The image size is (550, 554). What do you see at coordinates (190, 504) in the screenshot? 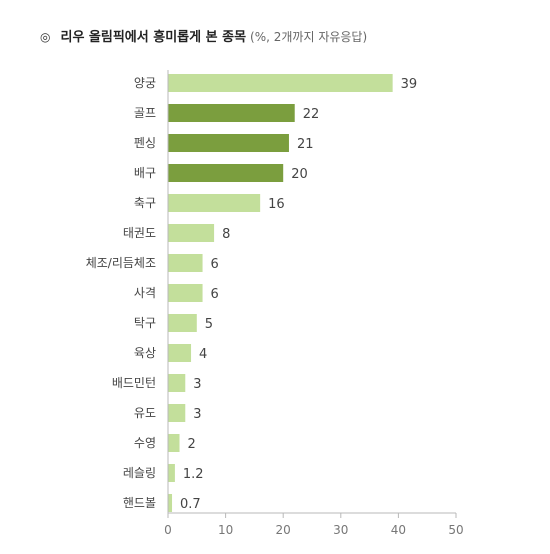
I see `value-label-14: 0.7` at bounding box center [190, 504].